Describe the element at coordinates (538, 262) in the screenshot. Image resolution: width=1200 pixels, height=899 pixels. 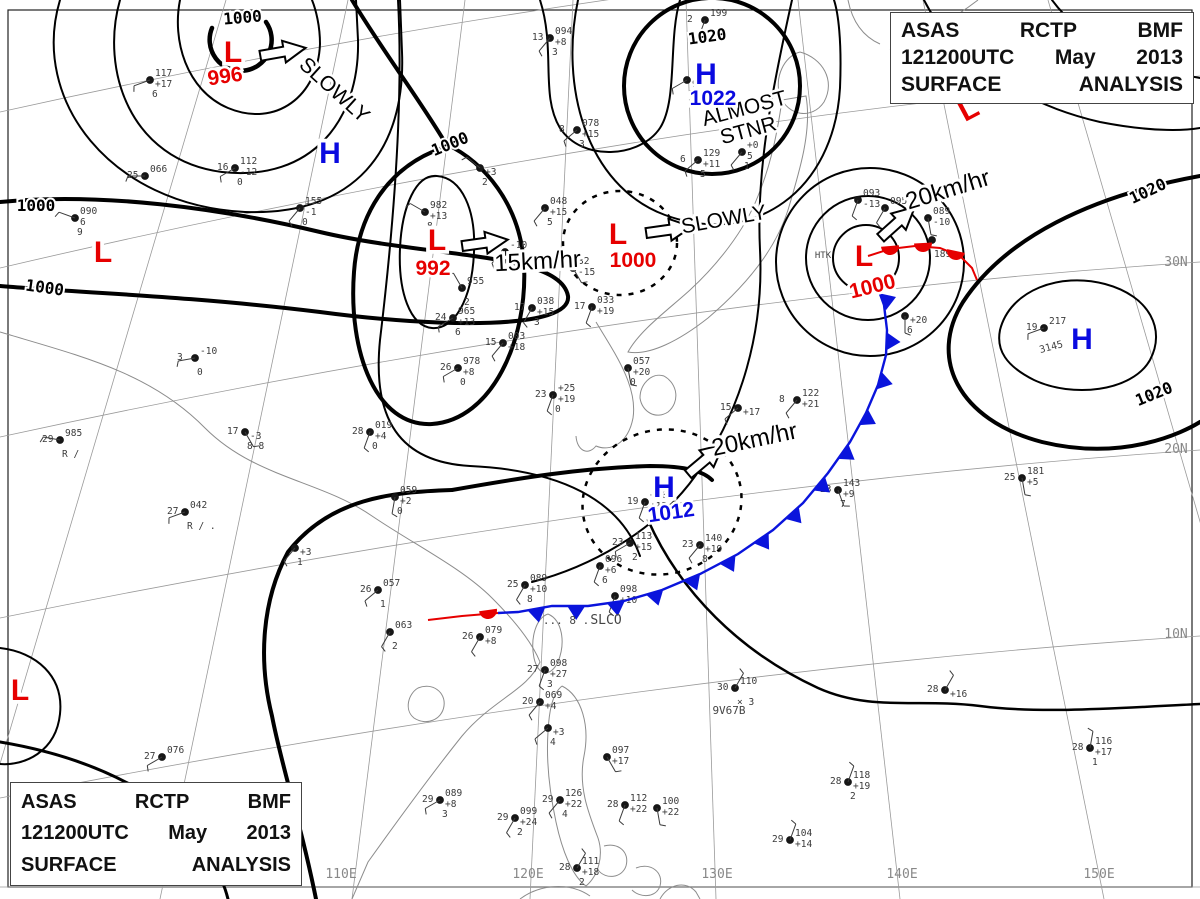
I see `movement-label: 15km/hr` at that location.